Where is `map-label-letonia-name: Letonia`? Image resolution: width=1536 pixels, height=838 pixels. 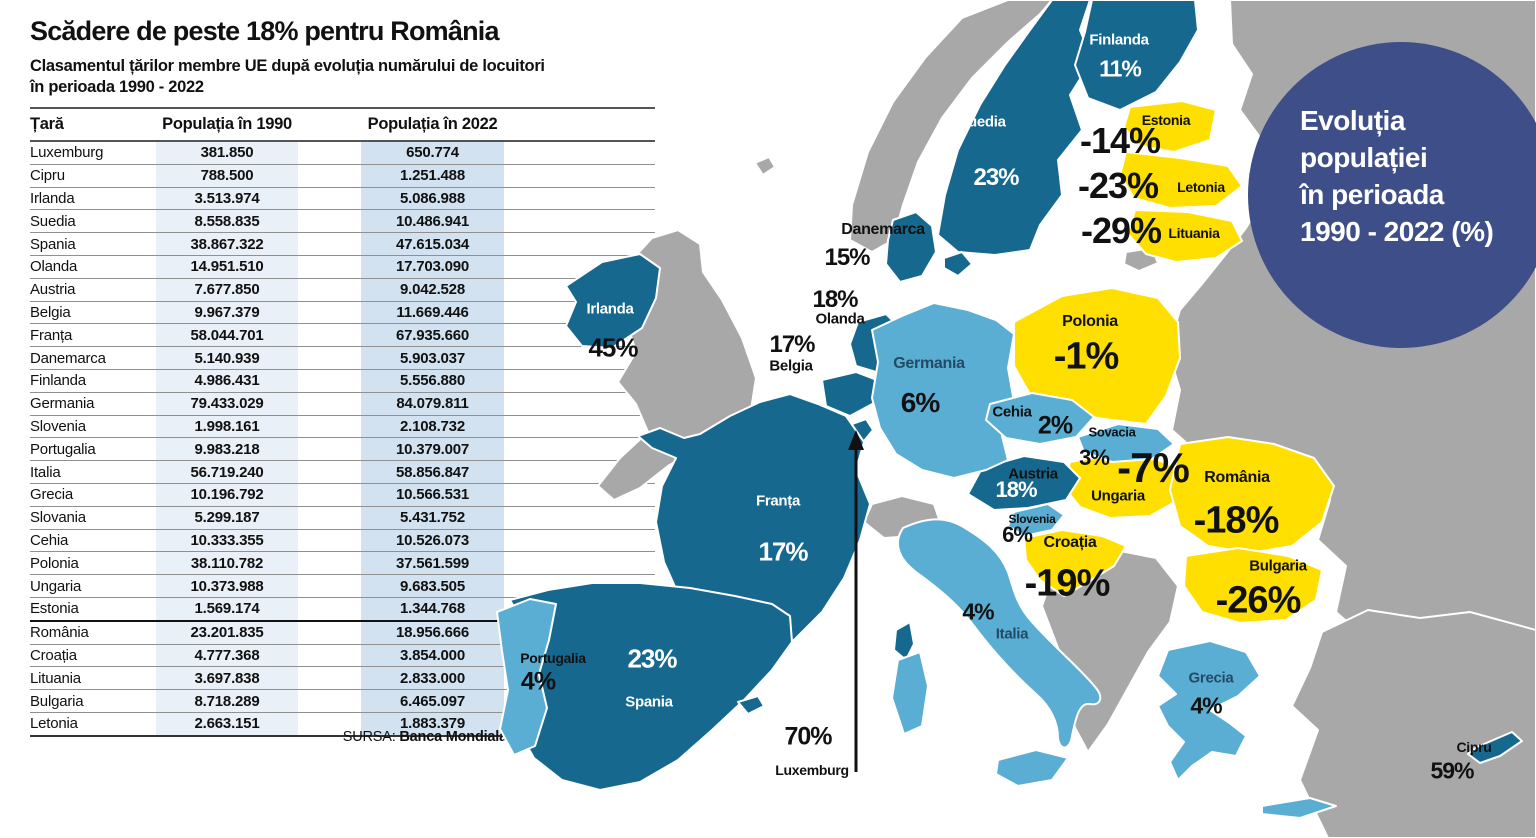 map-label-letonia-name: Letonia is located at coordinates (1201, 187).